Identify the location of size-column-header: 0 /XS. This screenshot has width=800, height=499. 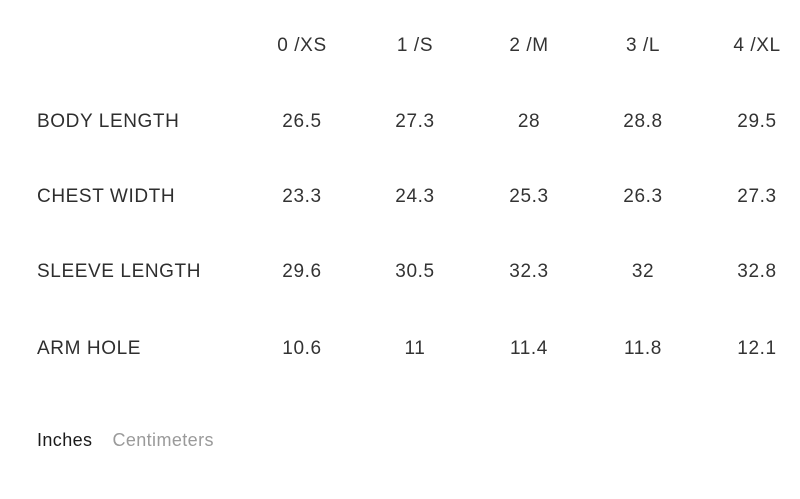
(302, 45).